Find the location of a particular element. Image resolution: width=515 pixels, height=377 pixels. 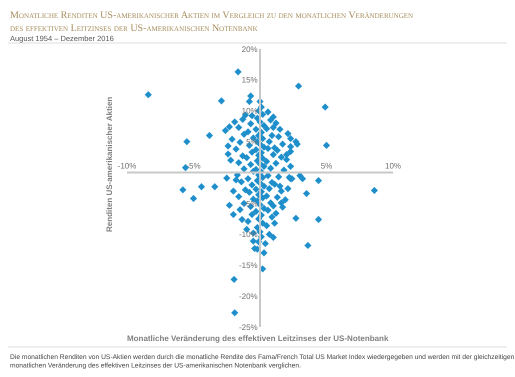

y-tick-label: -15% is located at coordinates (248, 265).